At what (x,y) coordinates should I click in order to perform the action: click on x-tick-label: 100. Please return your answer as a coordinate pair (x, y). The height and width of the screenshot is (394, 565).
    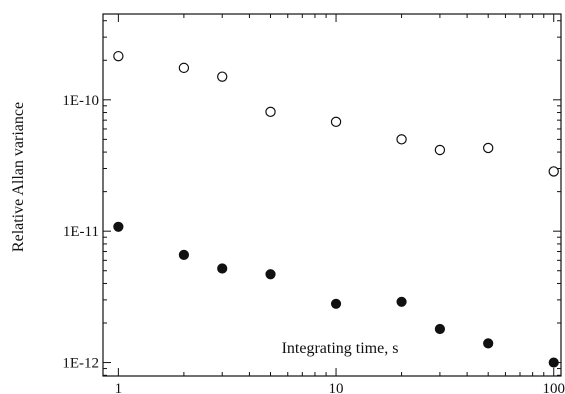
    Looking at the image, I should click on (553, 387).